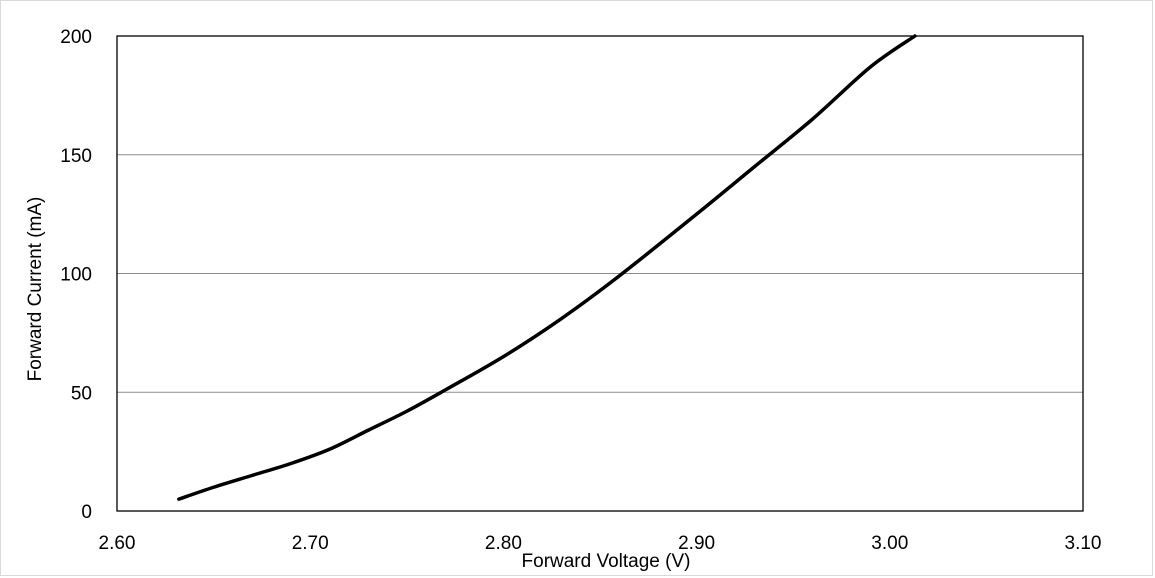 The image size is (1155, 578). What do you see at coordinates (889, 543) in the screenshot?
I see `x-tick-label: 3.00` at bounding box center [889, 543].